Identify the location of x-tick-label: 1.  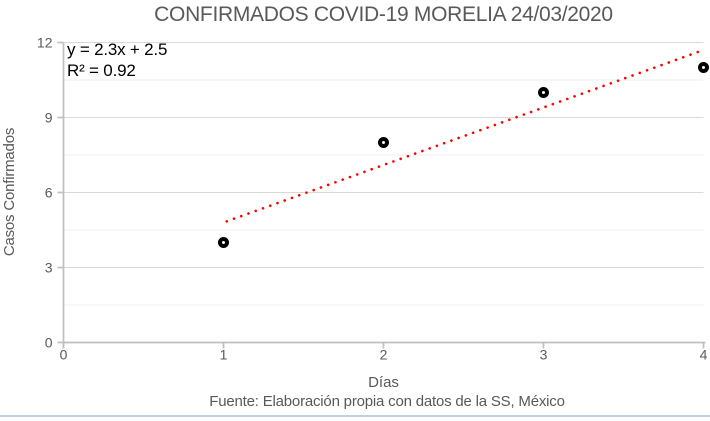
(224, 355).